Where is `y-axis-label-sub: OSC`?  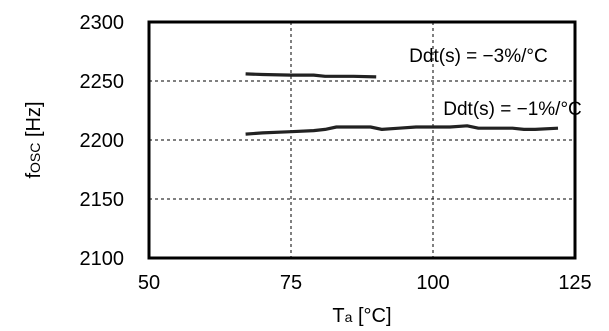 y-axis-label-sub: OSC is located at coordinates (35, 158).